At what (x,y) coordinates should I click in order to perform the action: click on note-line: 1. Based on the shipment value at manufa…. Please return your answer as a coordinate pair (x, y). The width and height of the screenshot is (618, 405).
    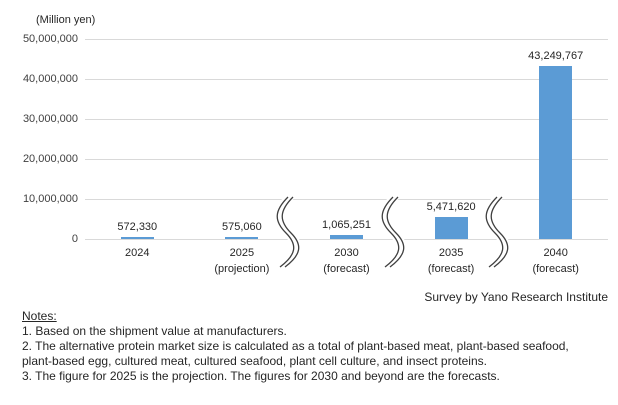
    Looking at the image, I should click on (154, 331).